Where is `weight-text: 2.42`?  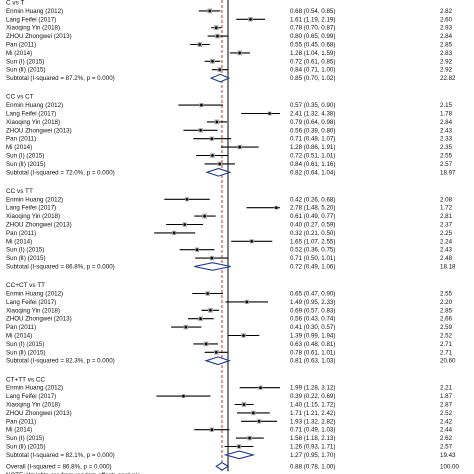
weight-text: 2.42 is located at coordinates (446, 421).